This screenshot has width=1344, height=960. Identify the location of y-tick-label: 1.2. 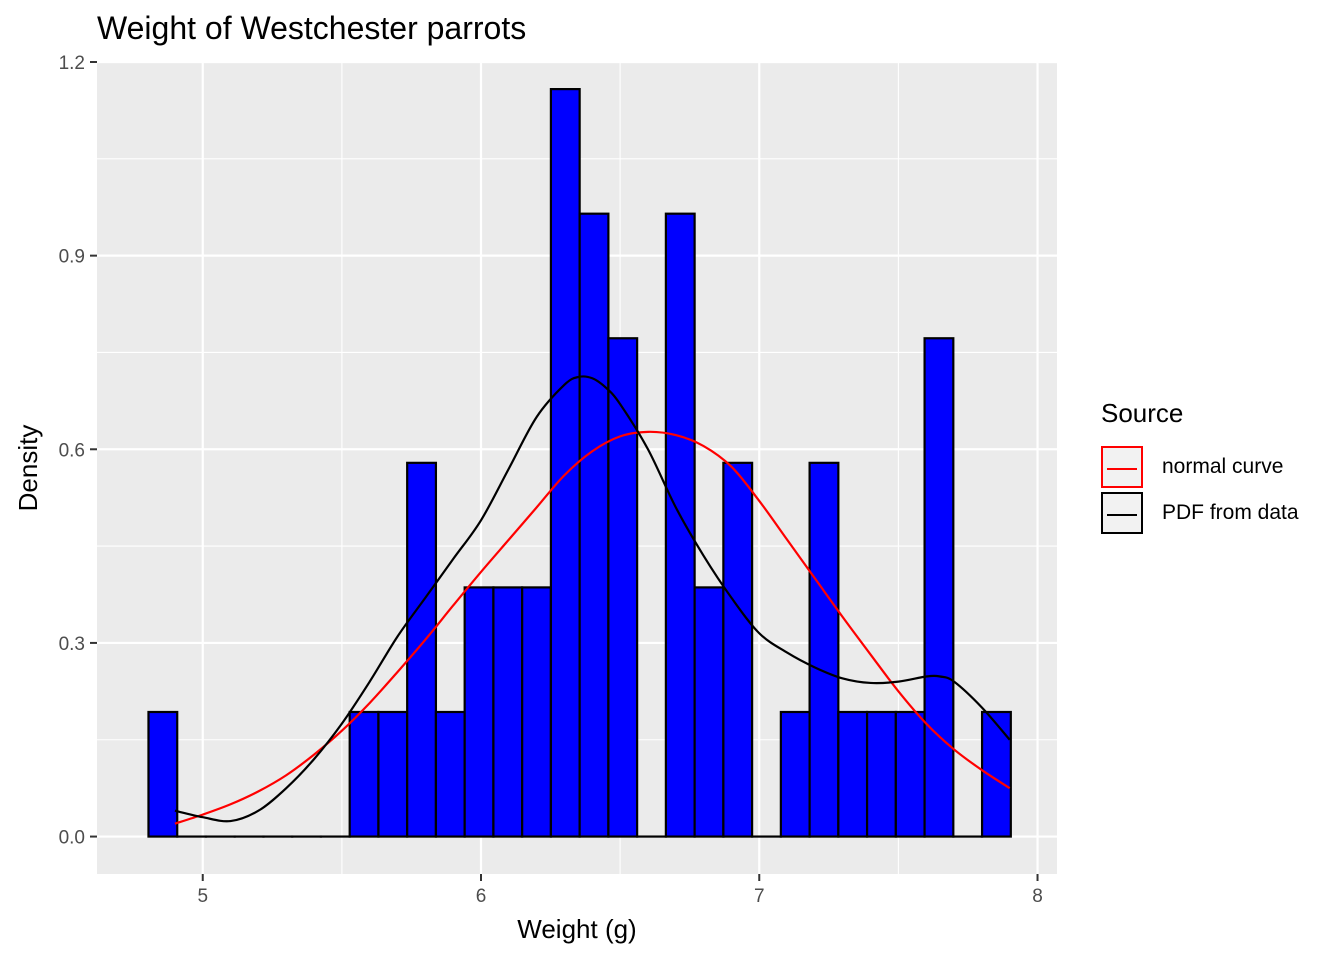
(72, 63).